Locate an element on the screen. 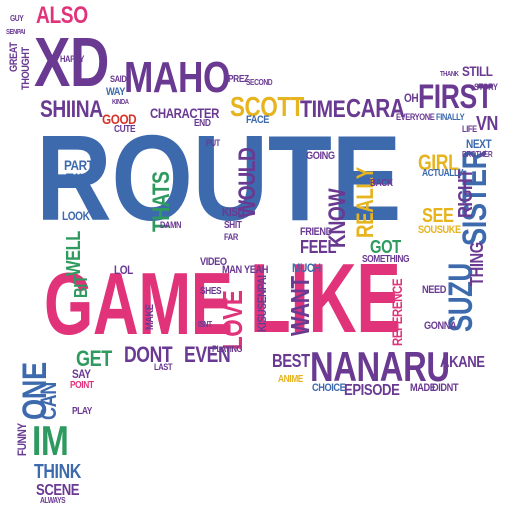 This screenshot has height=512, width=512. word-cara: CARA is located at coordinates (375, 108).